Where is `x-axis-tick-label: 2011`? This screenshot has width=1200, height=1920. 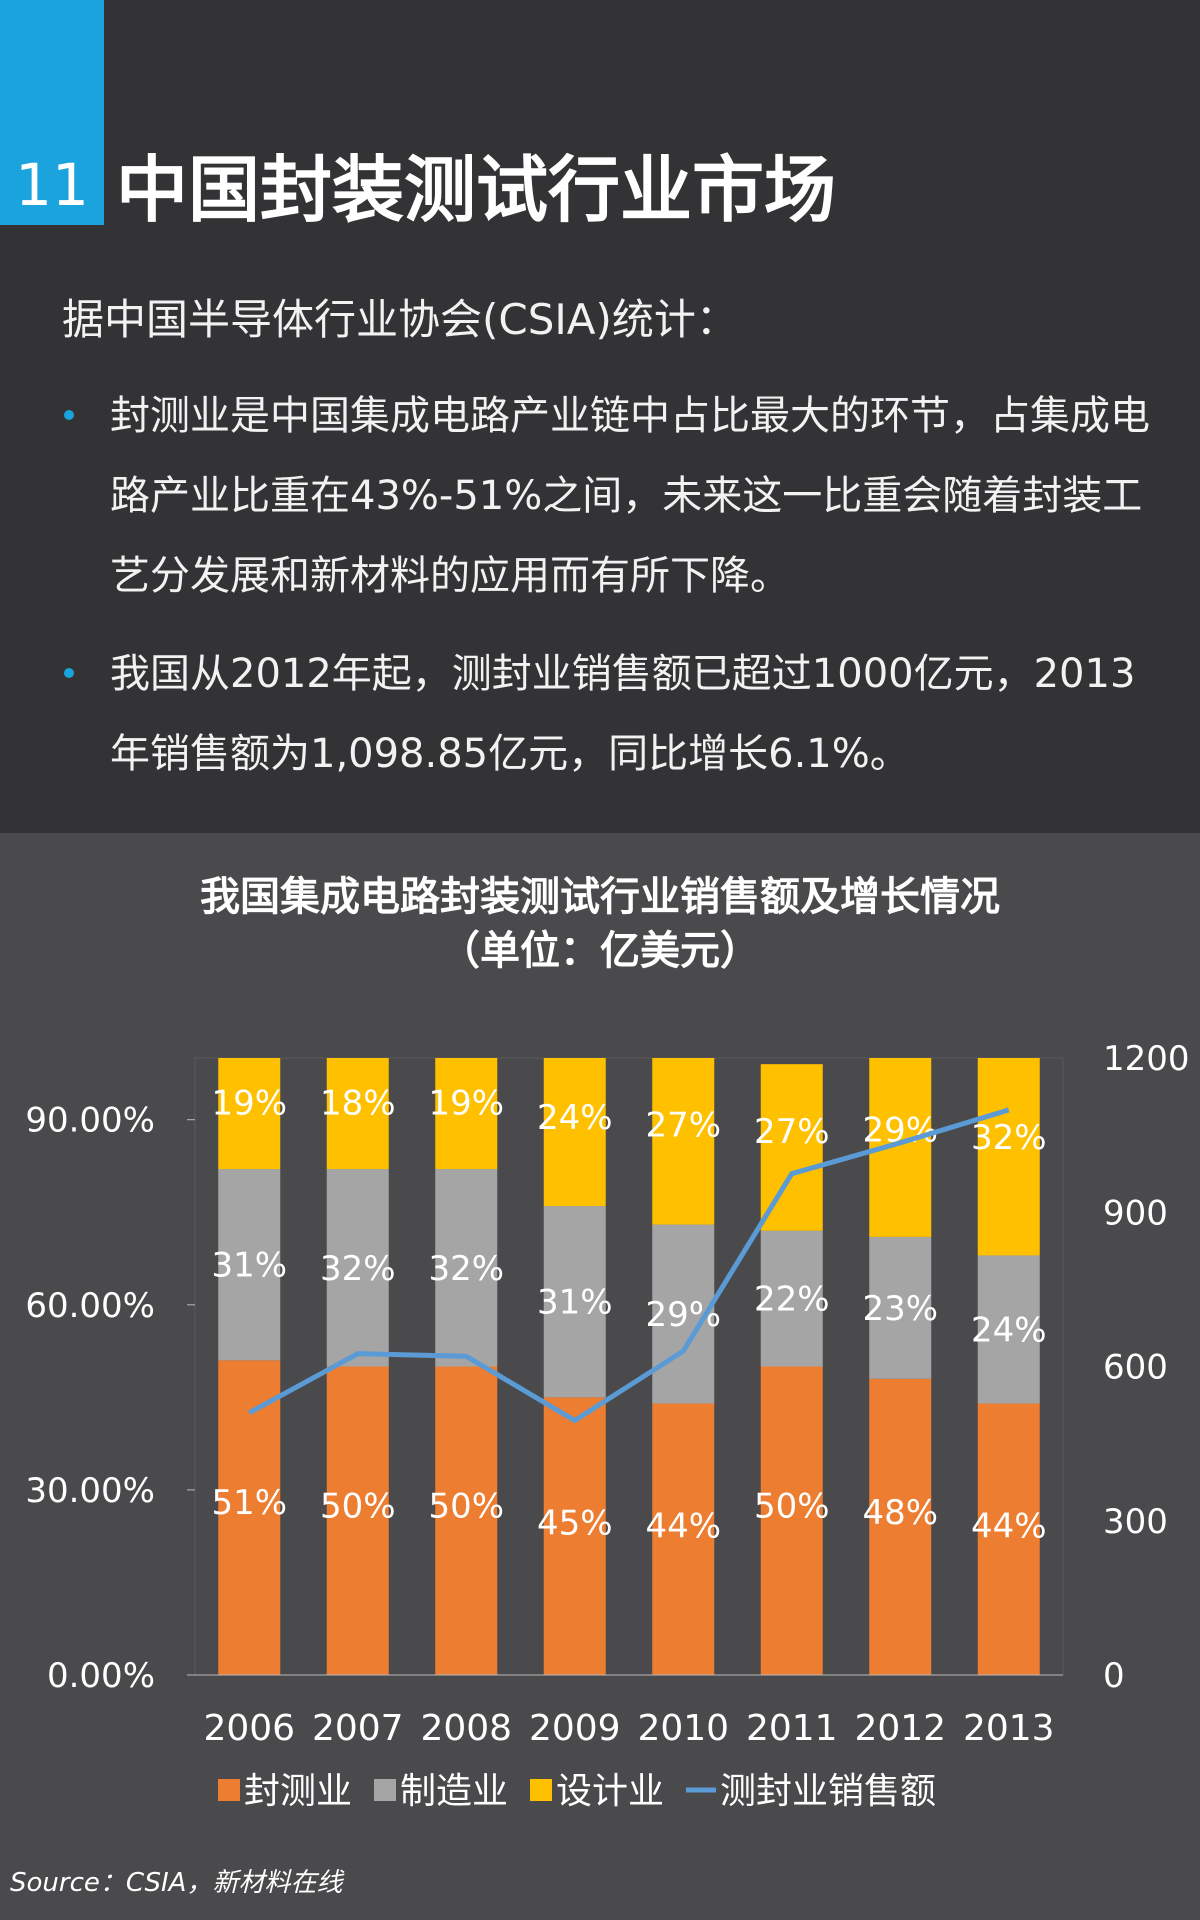
x-axis-tick-label: 2011 is located at coordinates (792, 1728).